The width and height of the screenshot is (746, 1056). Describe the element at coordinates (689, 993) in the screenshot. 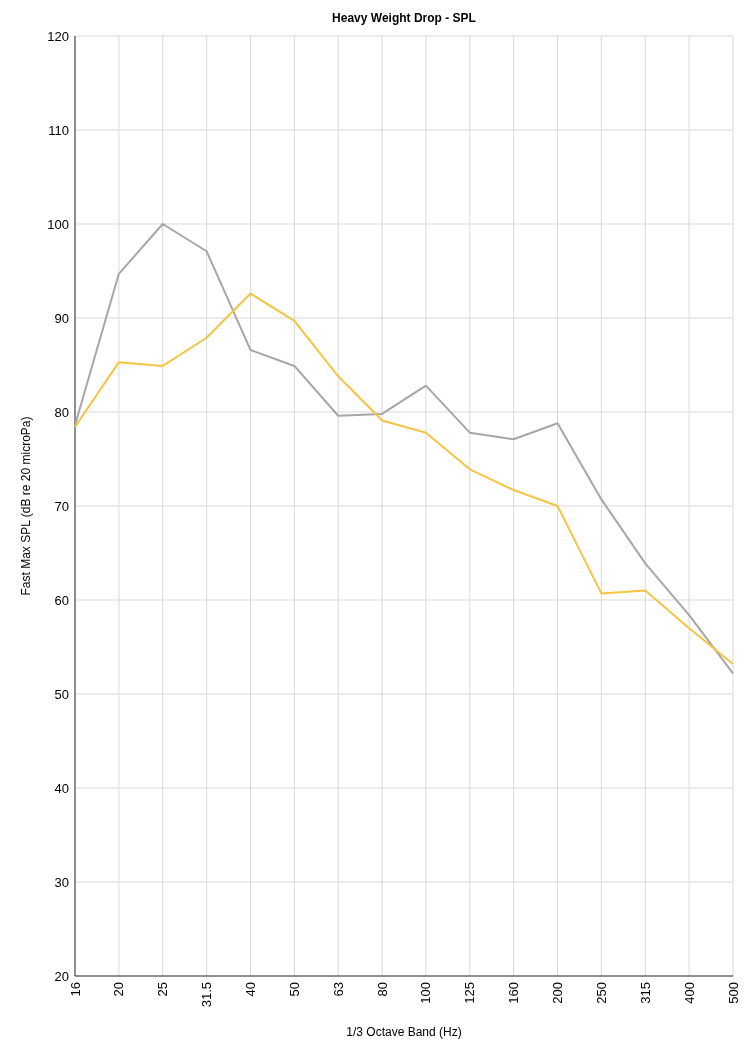

I see `x-tick-label: 400` at that location.